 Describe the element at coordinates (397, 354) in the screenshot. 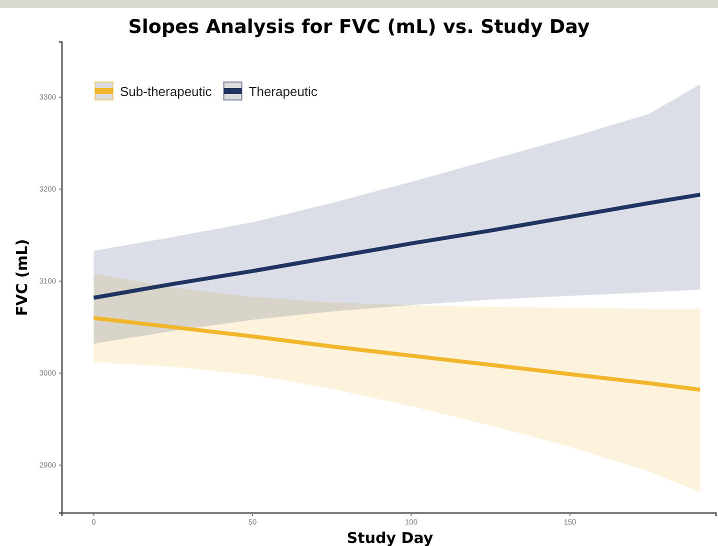

I see `line-series` at that location.